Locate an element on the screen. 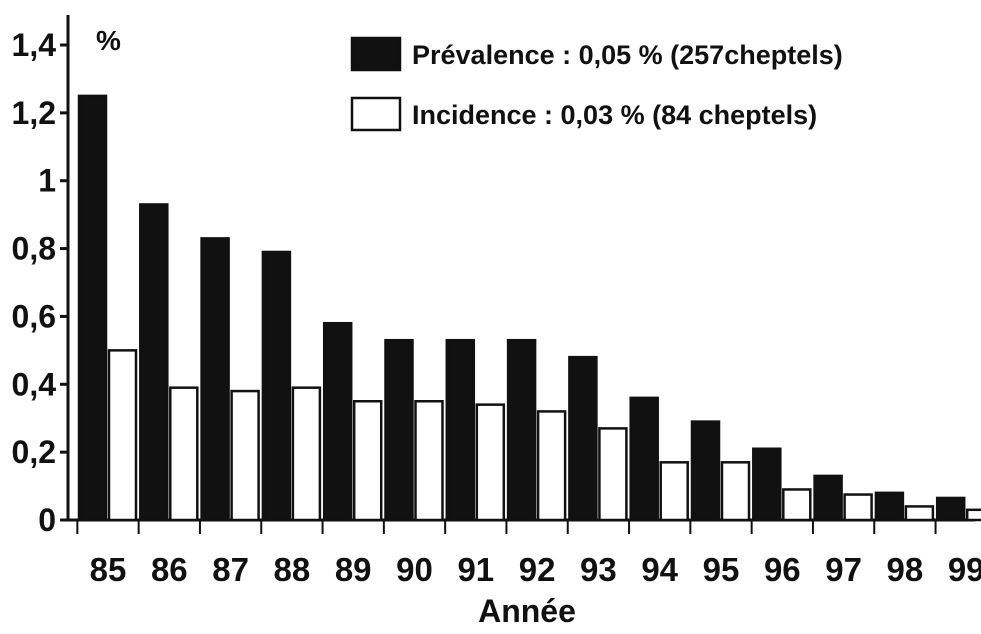  y-tick-label: 1 is located at coordinates (47, 181).